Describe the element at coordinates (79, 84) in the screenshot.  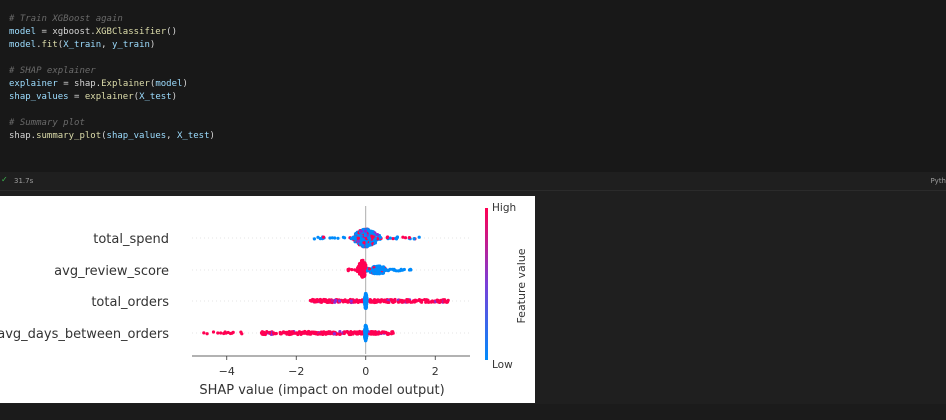
I see `code-token: = shap.` at that location.